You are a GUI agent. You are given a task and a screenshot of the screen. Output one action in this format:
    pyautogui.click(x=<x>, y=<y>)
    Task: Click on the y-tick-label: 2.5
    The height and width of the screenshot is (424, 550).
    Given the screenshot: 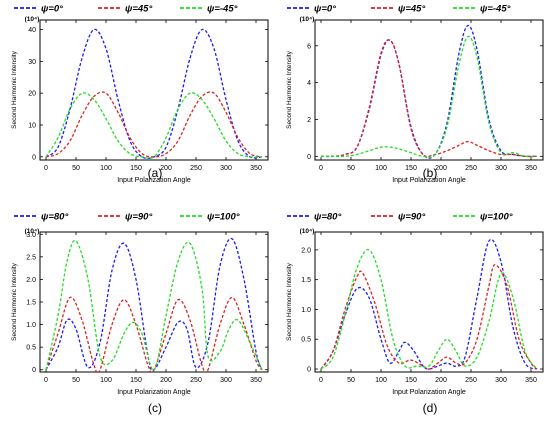 What is the action you would take?
    pyautogui.click(x=31, y=257)
    